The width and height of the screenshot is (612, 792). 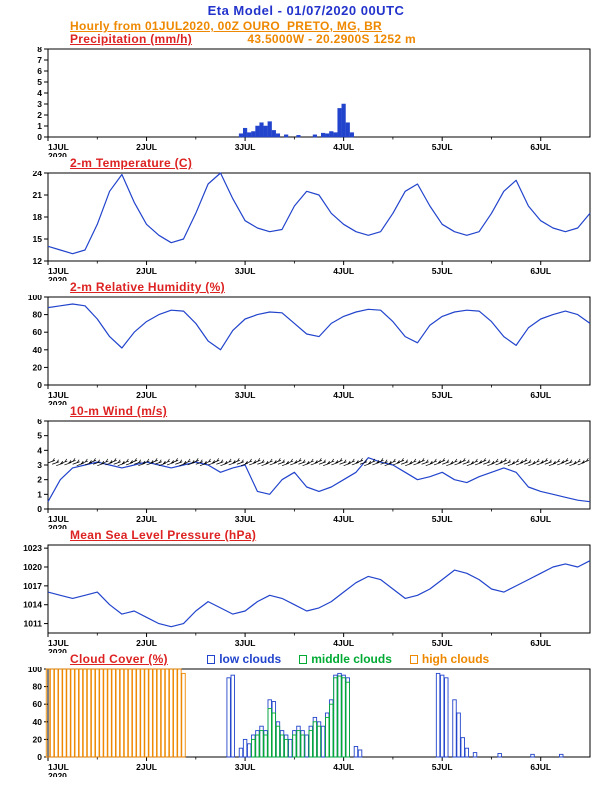 What do you see at coordinates (131, 39) in the screenshot?
I see `panel-title-precipitation: Precipitation (mm/h)` at bounding box center [131, 39].